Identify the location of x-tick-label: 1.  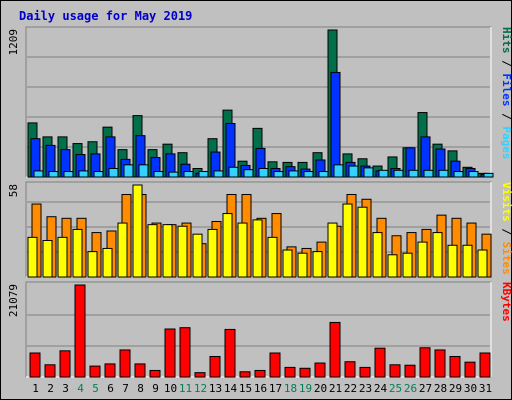
(35, 388).